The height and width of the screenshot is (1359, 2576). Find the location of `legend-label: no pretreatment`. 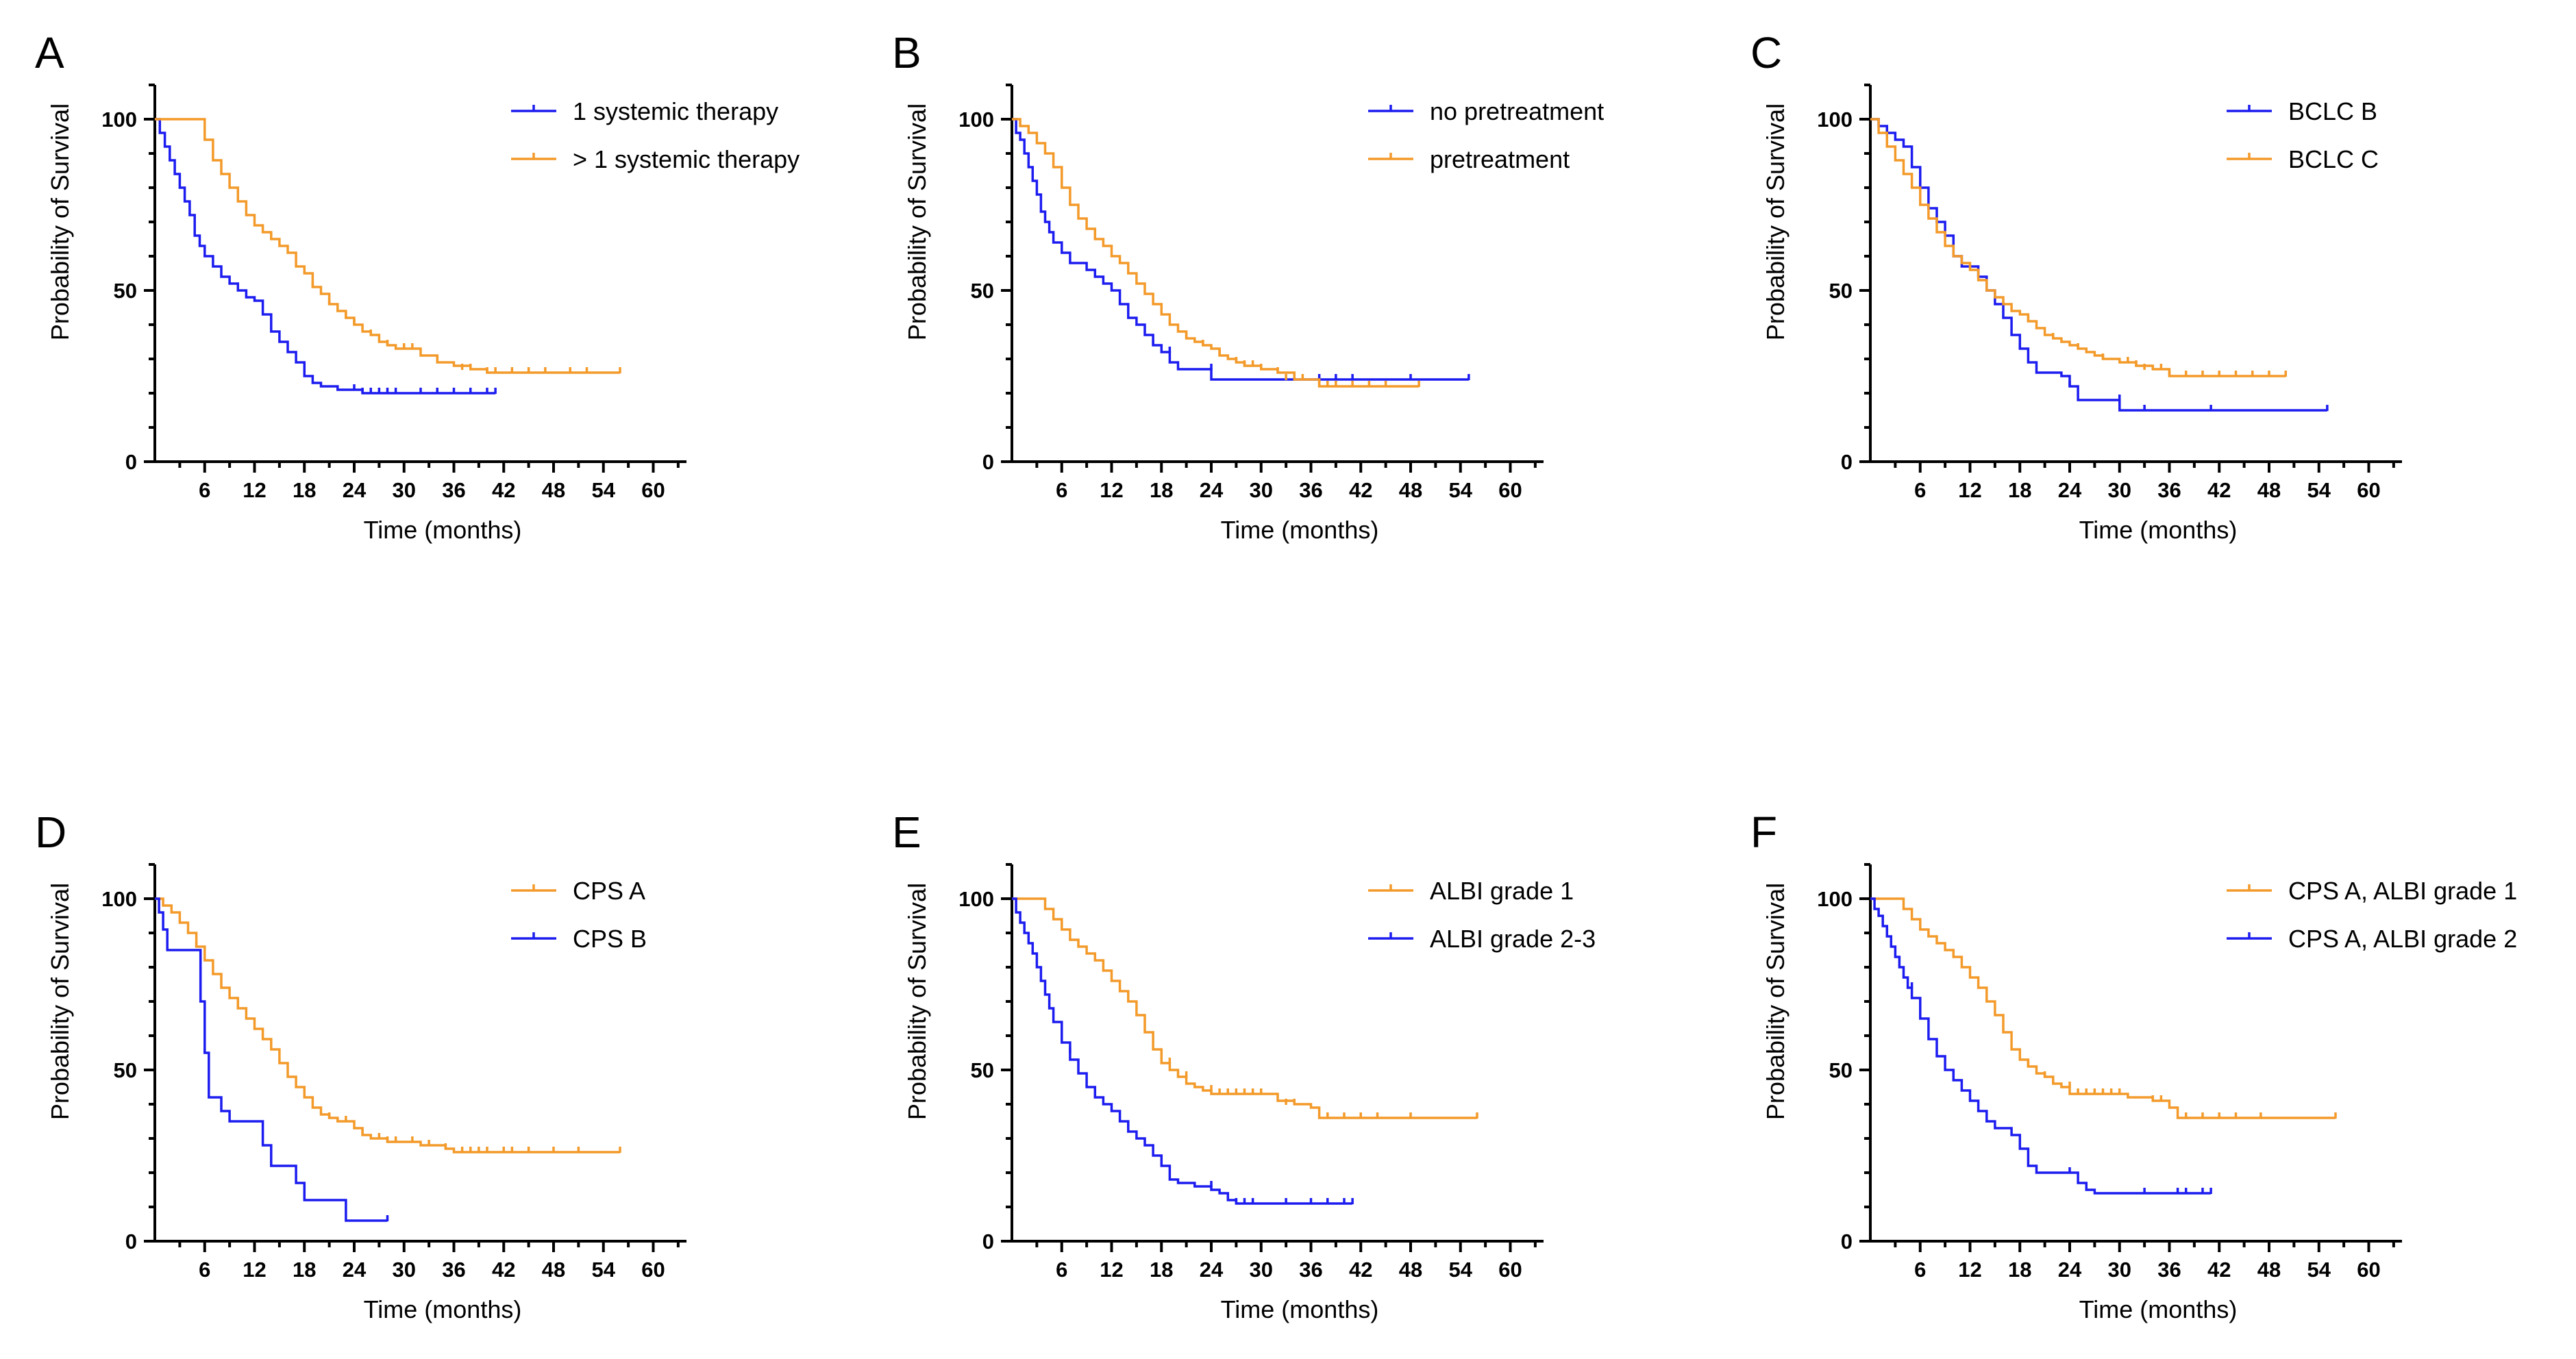

legend-label: no pretreatment is located at coordinates (1517, 111).